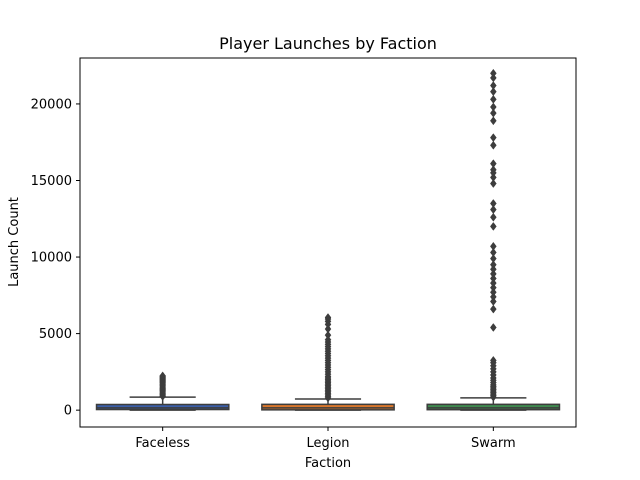 This screenshot has width=640, height=480. Describe the element at coordinates (162, 376) in the screenshot. I see `faceless-outlier` at that location.